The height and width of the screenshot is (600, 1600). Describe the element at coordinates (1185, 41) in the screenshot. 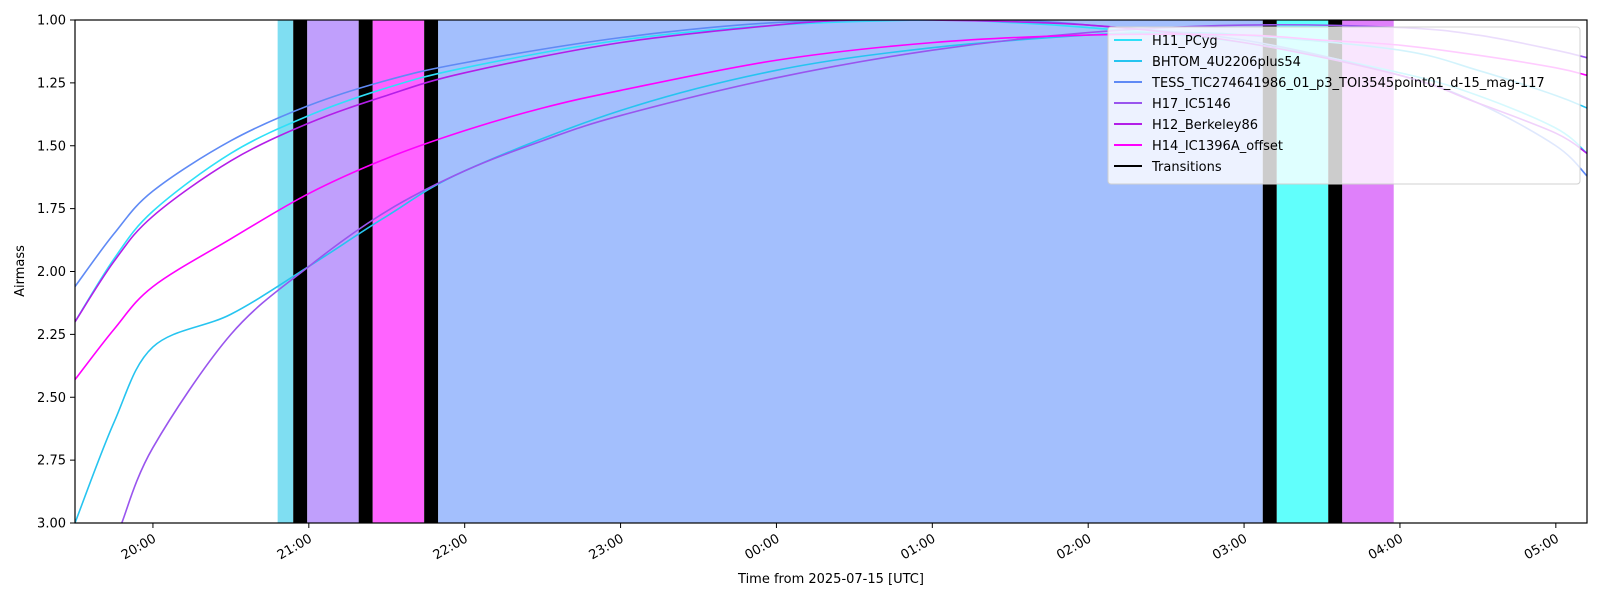

I see `legend-label: H11_PCyg` at that location.